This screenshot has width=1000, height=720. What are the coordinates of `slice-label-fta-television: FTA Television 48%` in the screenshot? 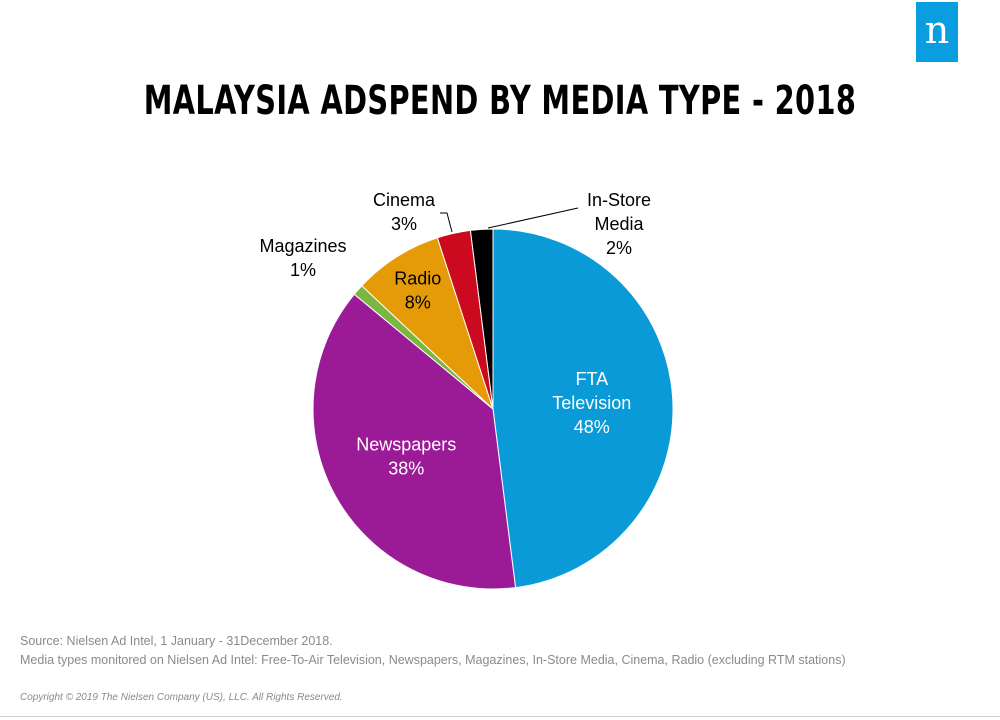 It's located at (591, 403).